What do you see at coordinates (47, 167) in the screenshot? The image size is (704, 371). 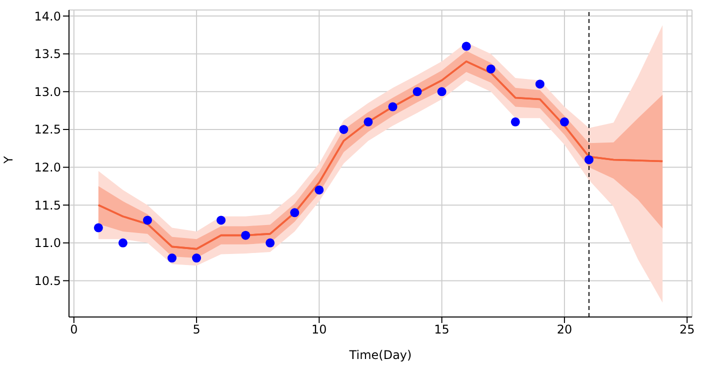 I see `y-tick-label: 12.0` at bounding box center [47, 167].